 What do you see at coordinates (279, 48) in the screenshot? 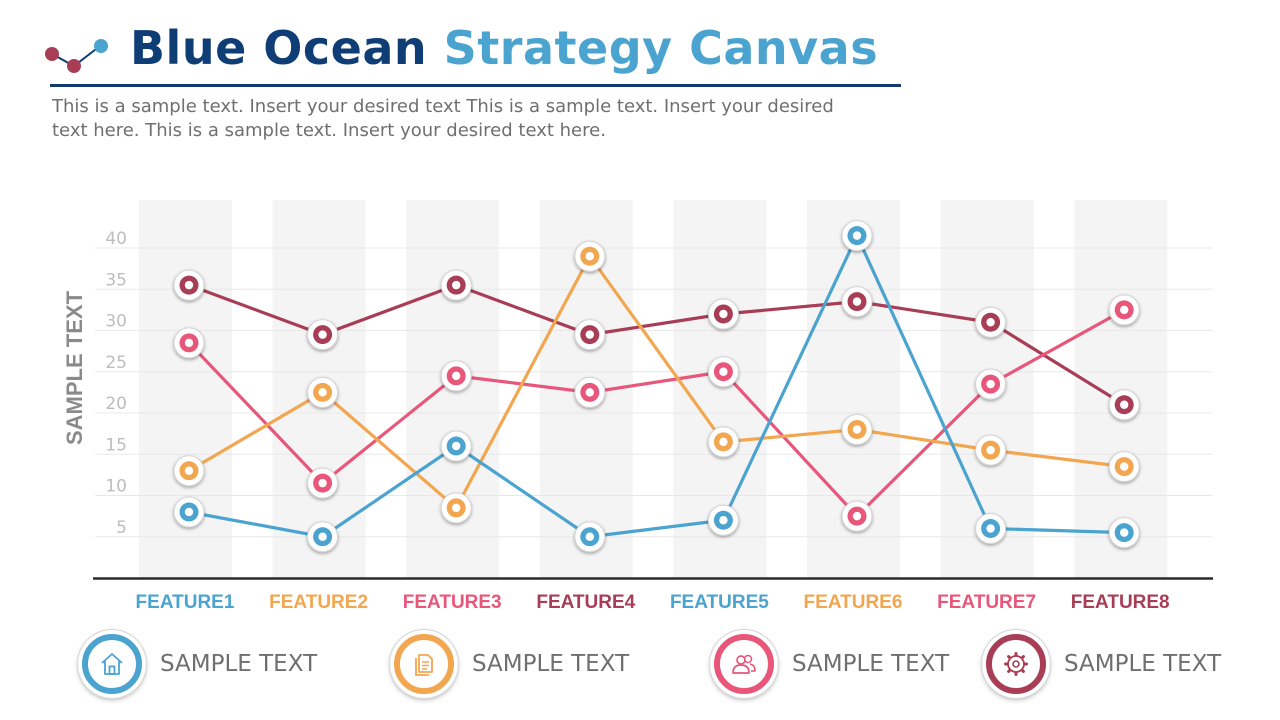
I see `title-part-dark: Blue Ocean` at bounding box center [279, 48].